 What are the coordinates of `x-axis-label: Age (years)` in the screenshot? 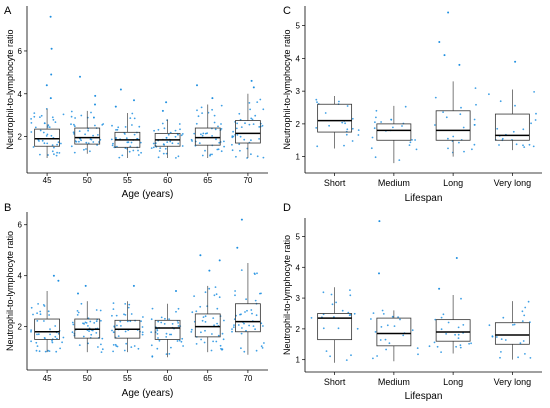 It's located at (148, 393).